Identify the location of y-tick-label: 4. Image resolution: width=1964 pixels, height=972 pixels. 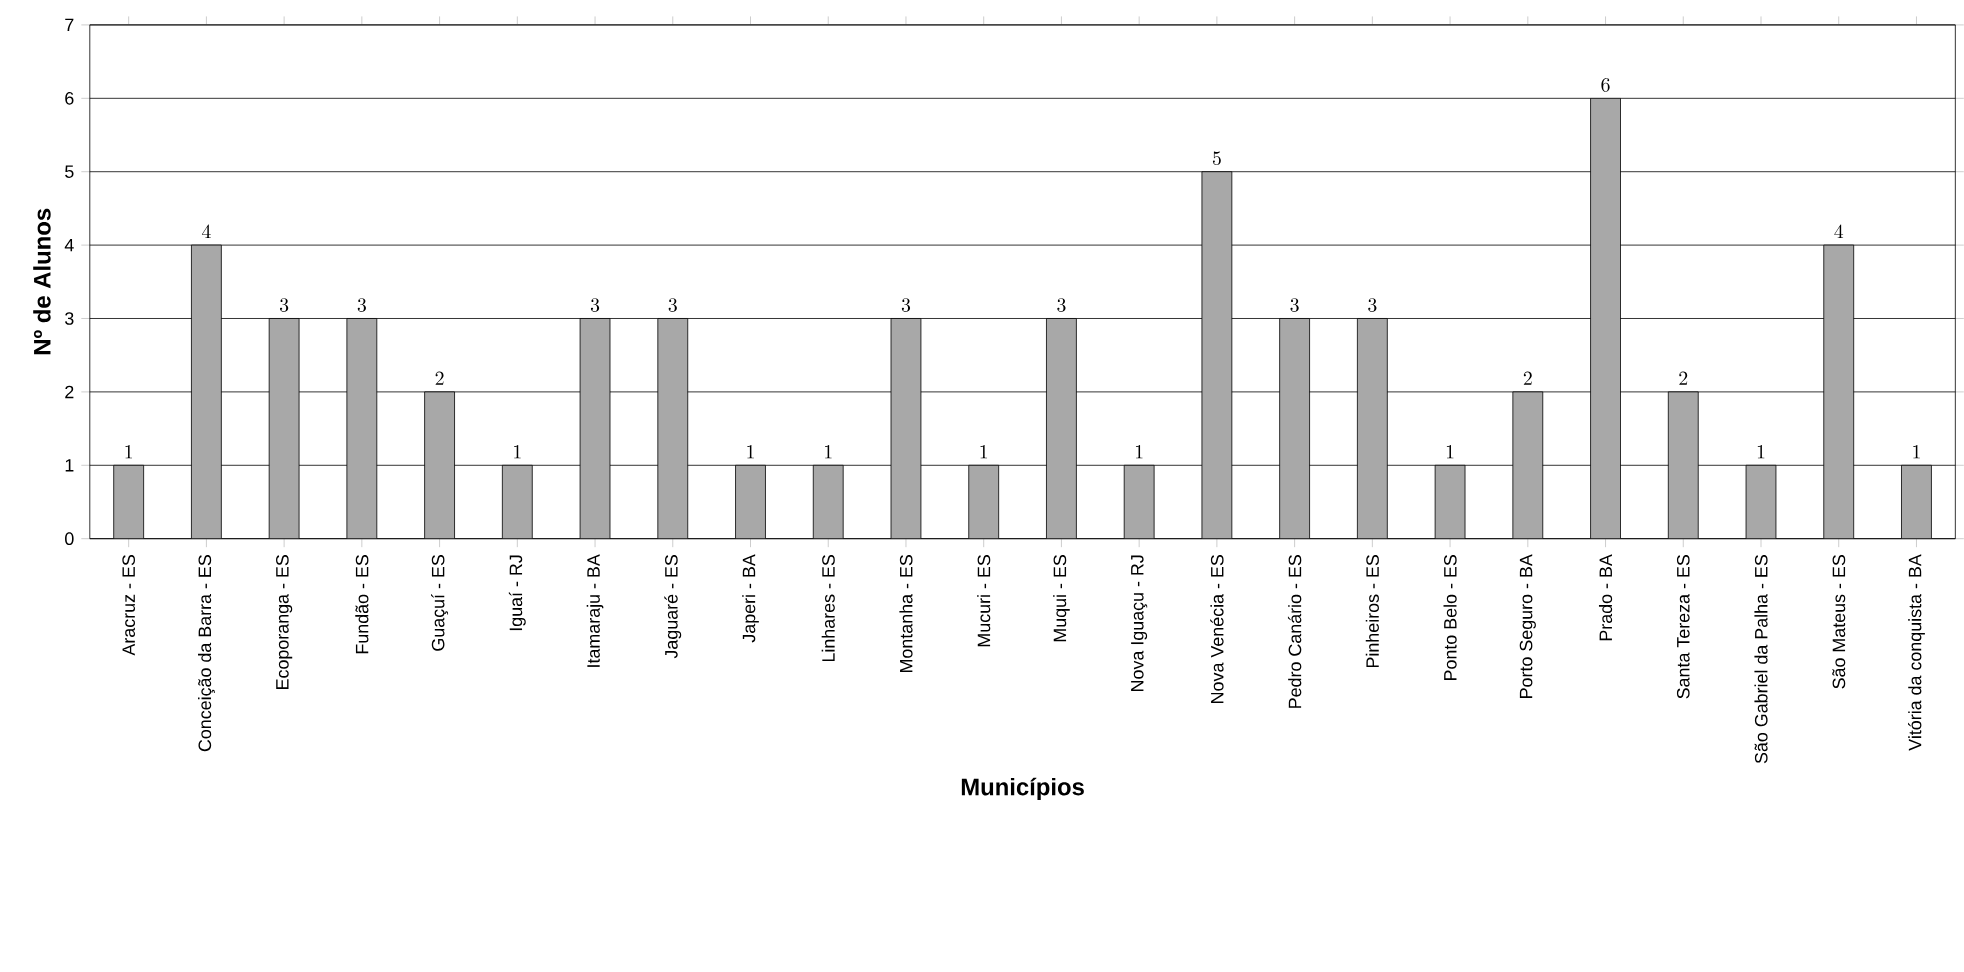
(69, 245).